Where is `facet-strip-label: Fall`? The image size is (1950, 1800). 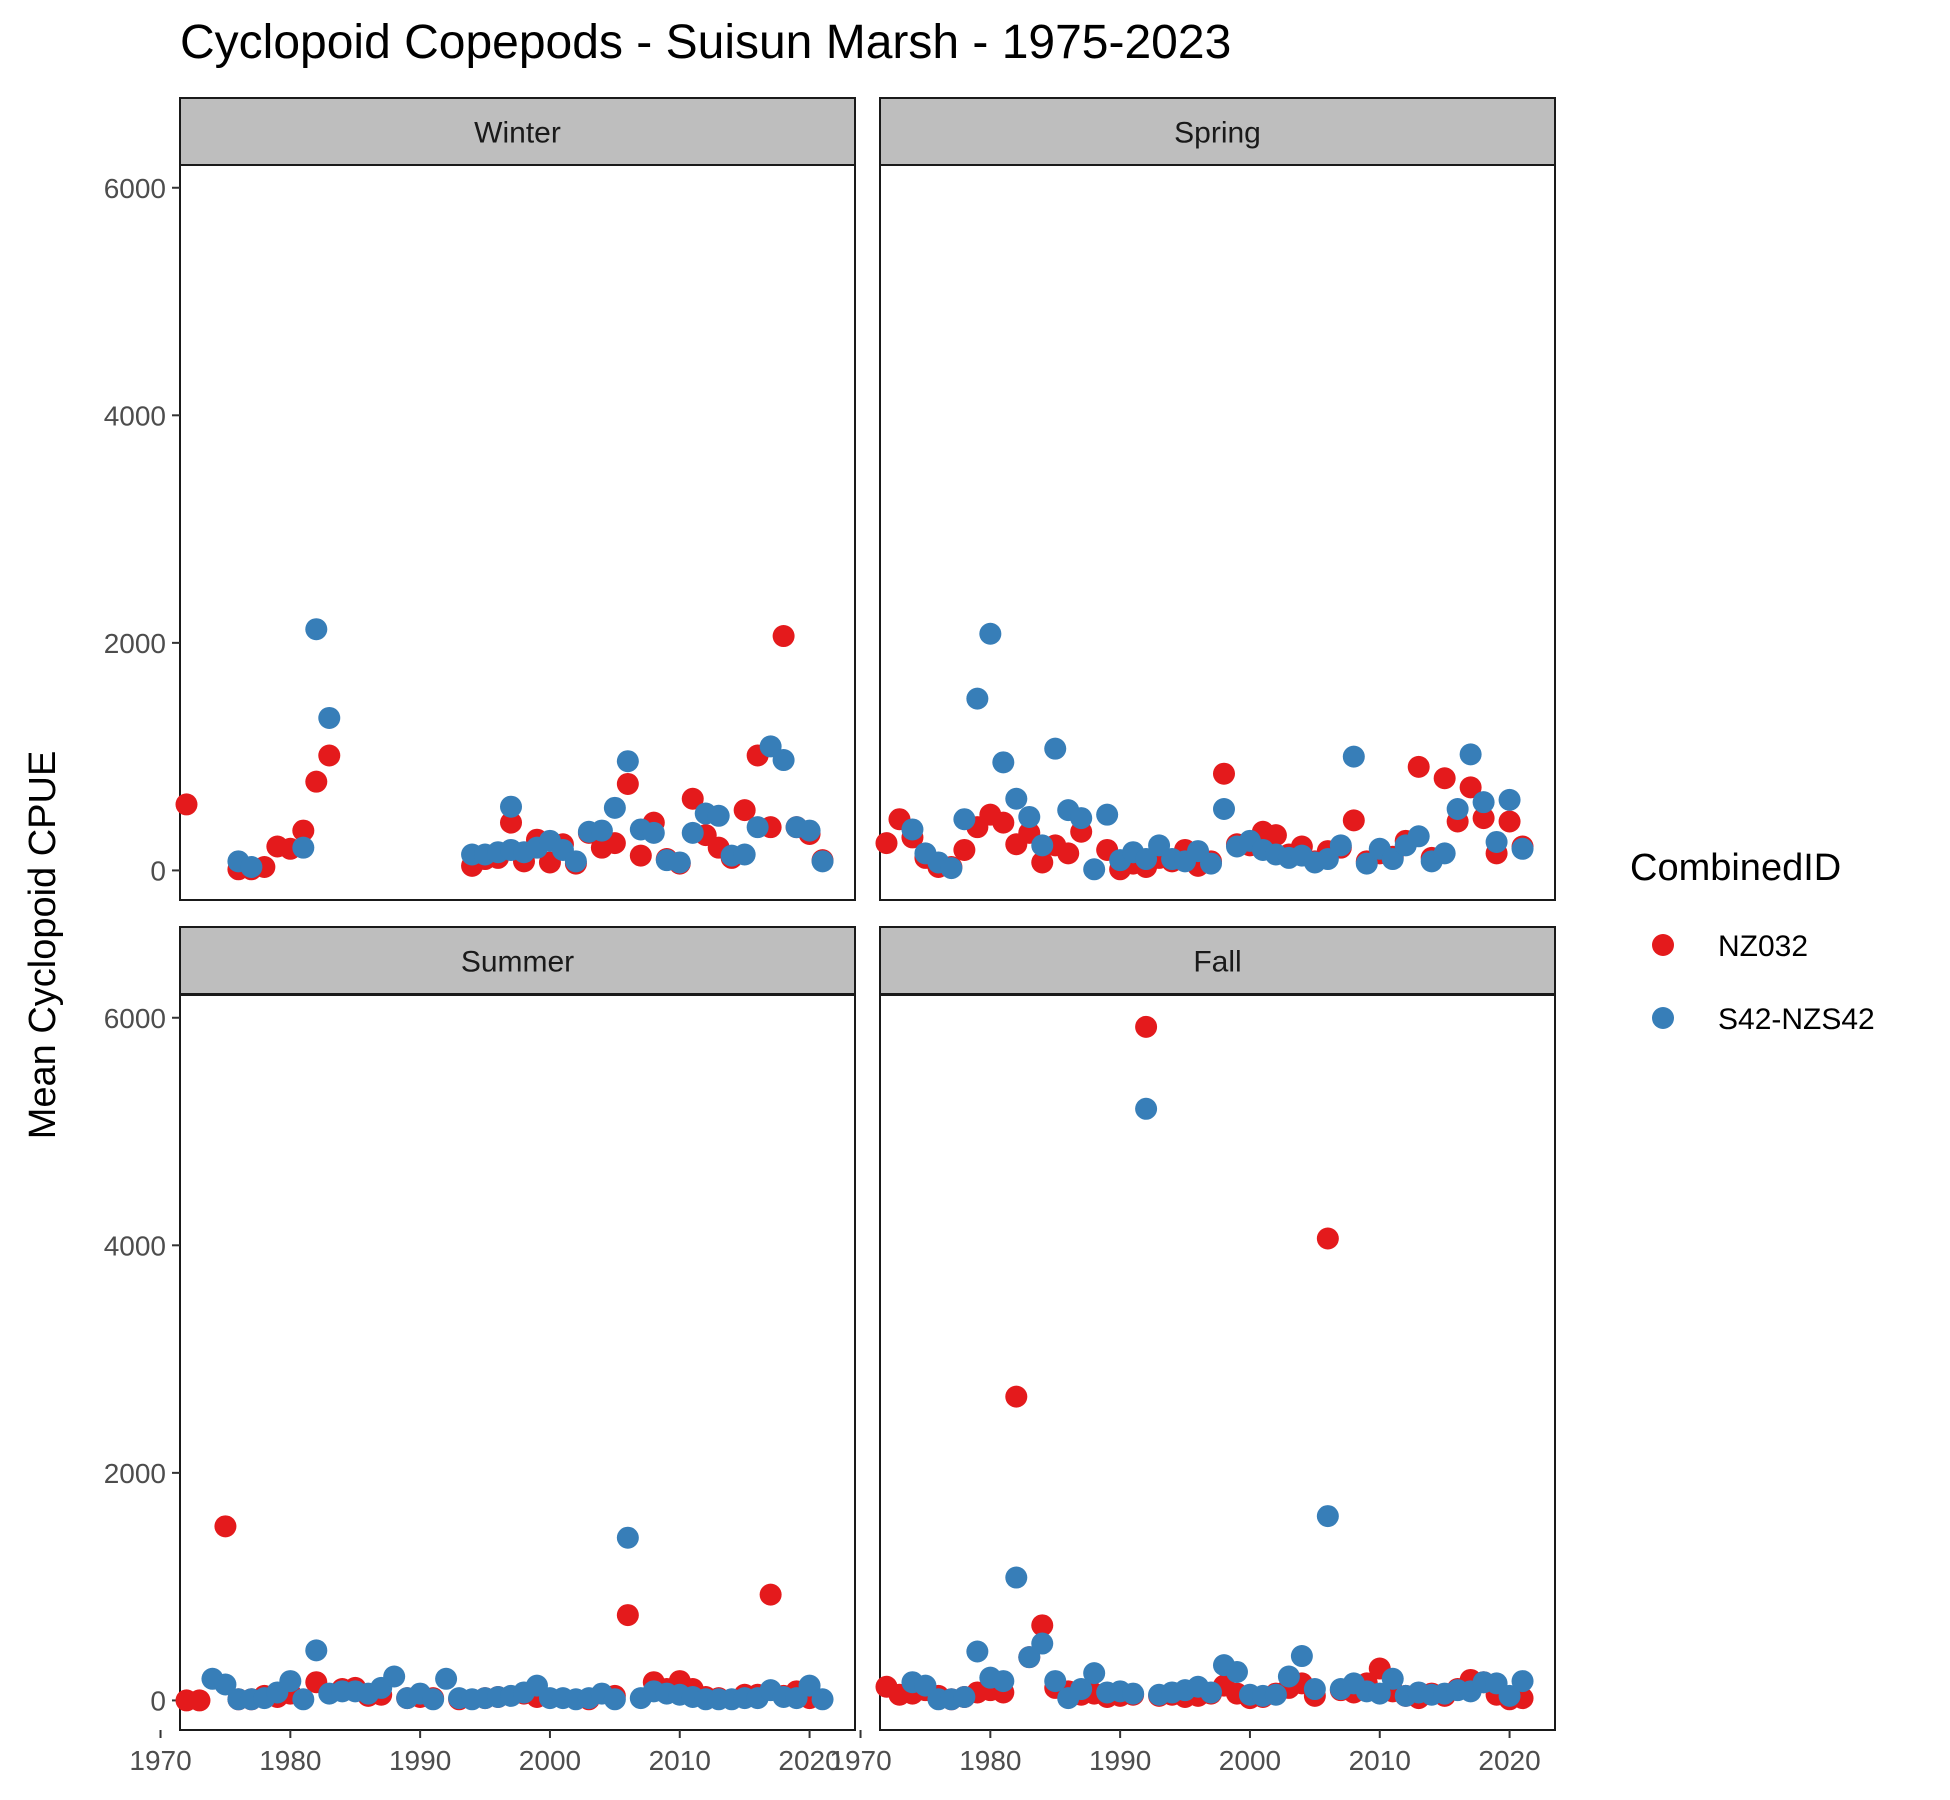
facet-strip-label: Fall is located at coordinates (1217, 962).